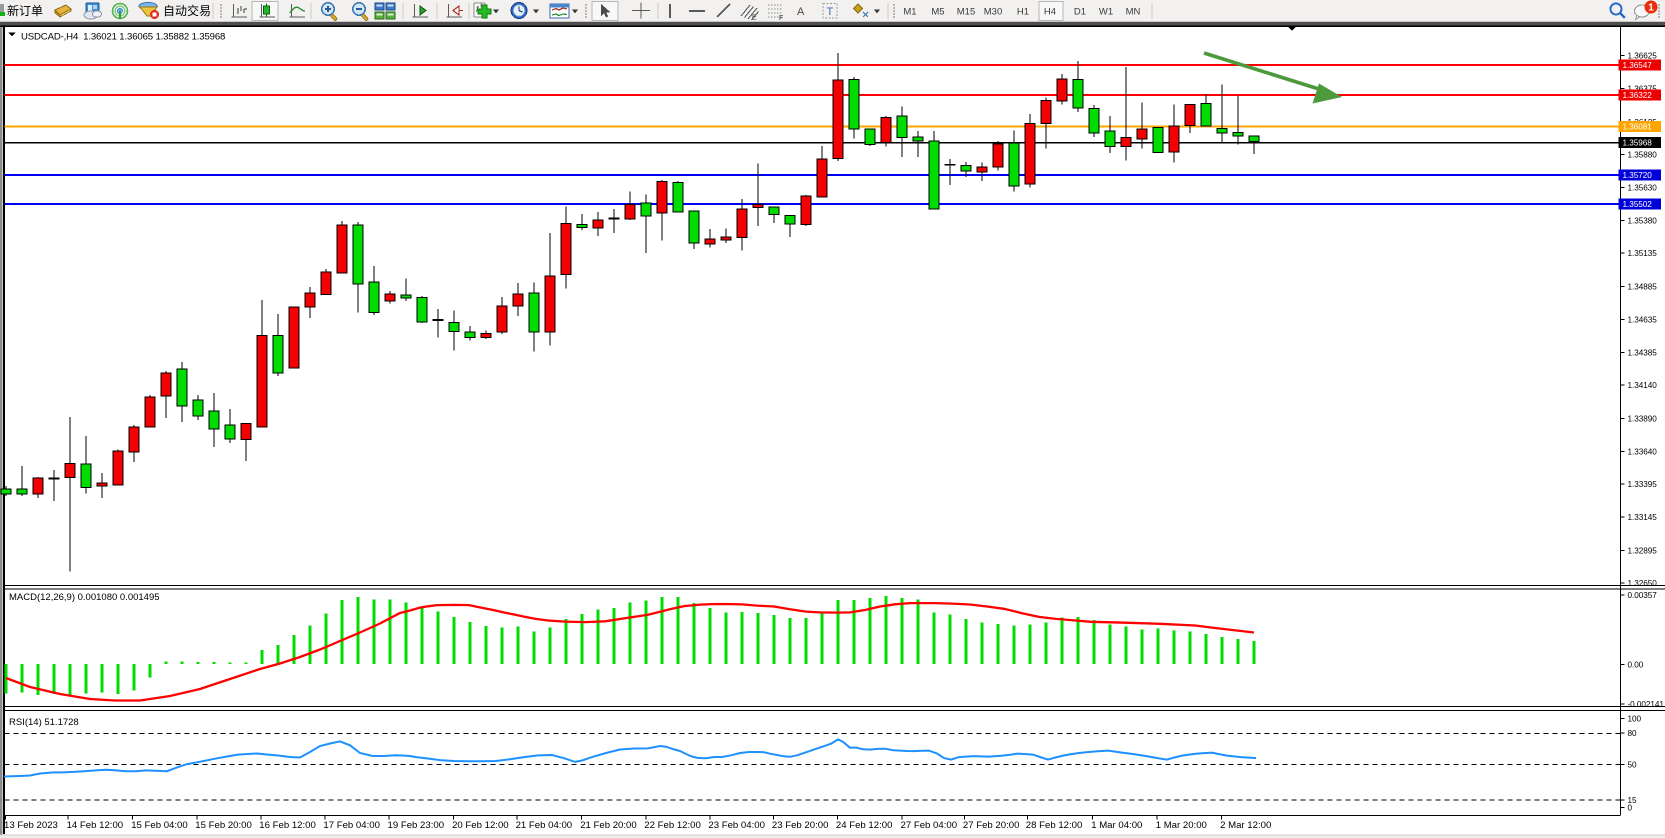  Describe the element at coordinates (991, 825) in the screenshot. I see `svg-text: 27 Feb 20:00` at that location.